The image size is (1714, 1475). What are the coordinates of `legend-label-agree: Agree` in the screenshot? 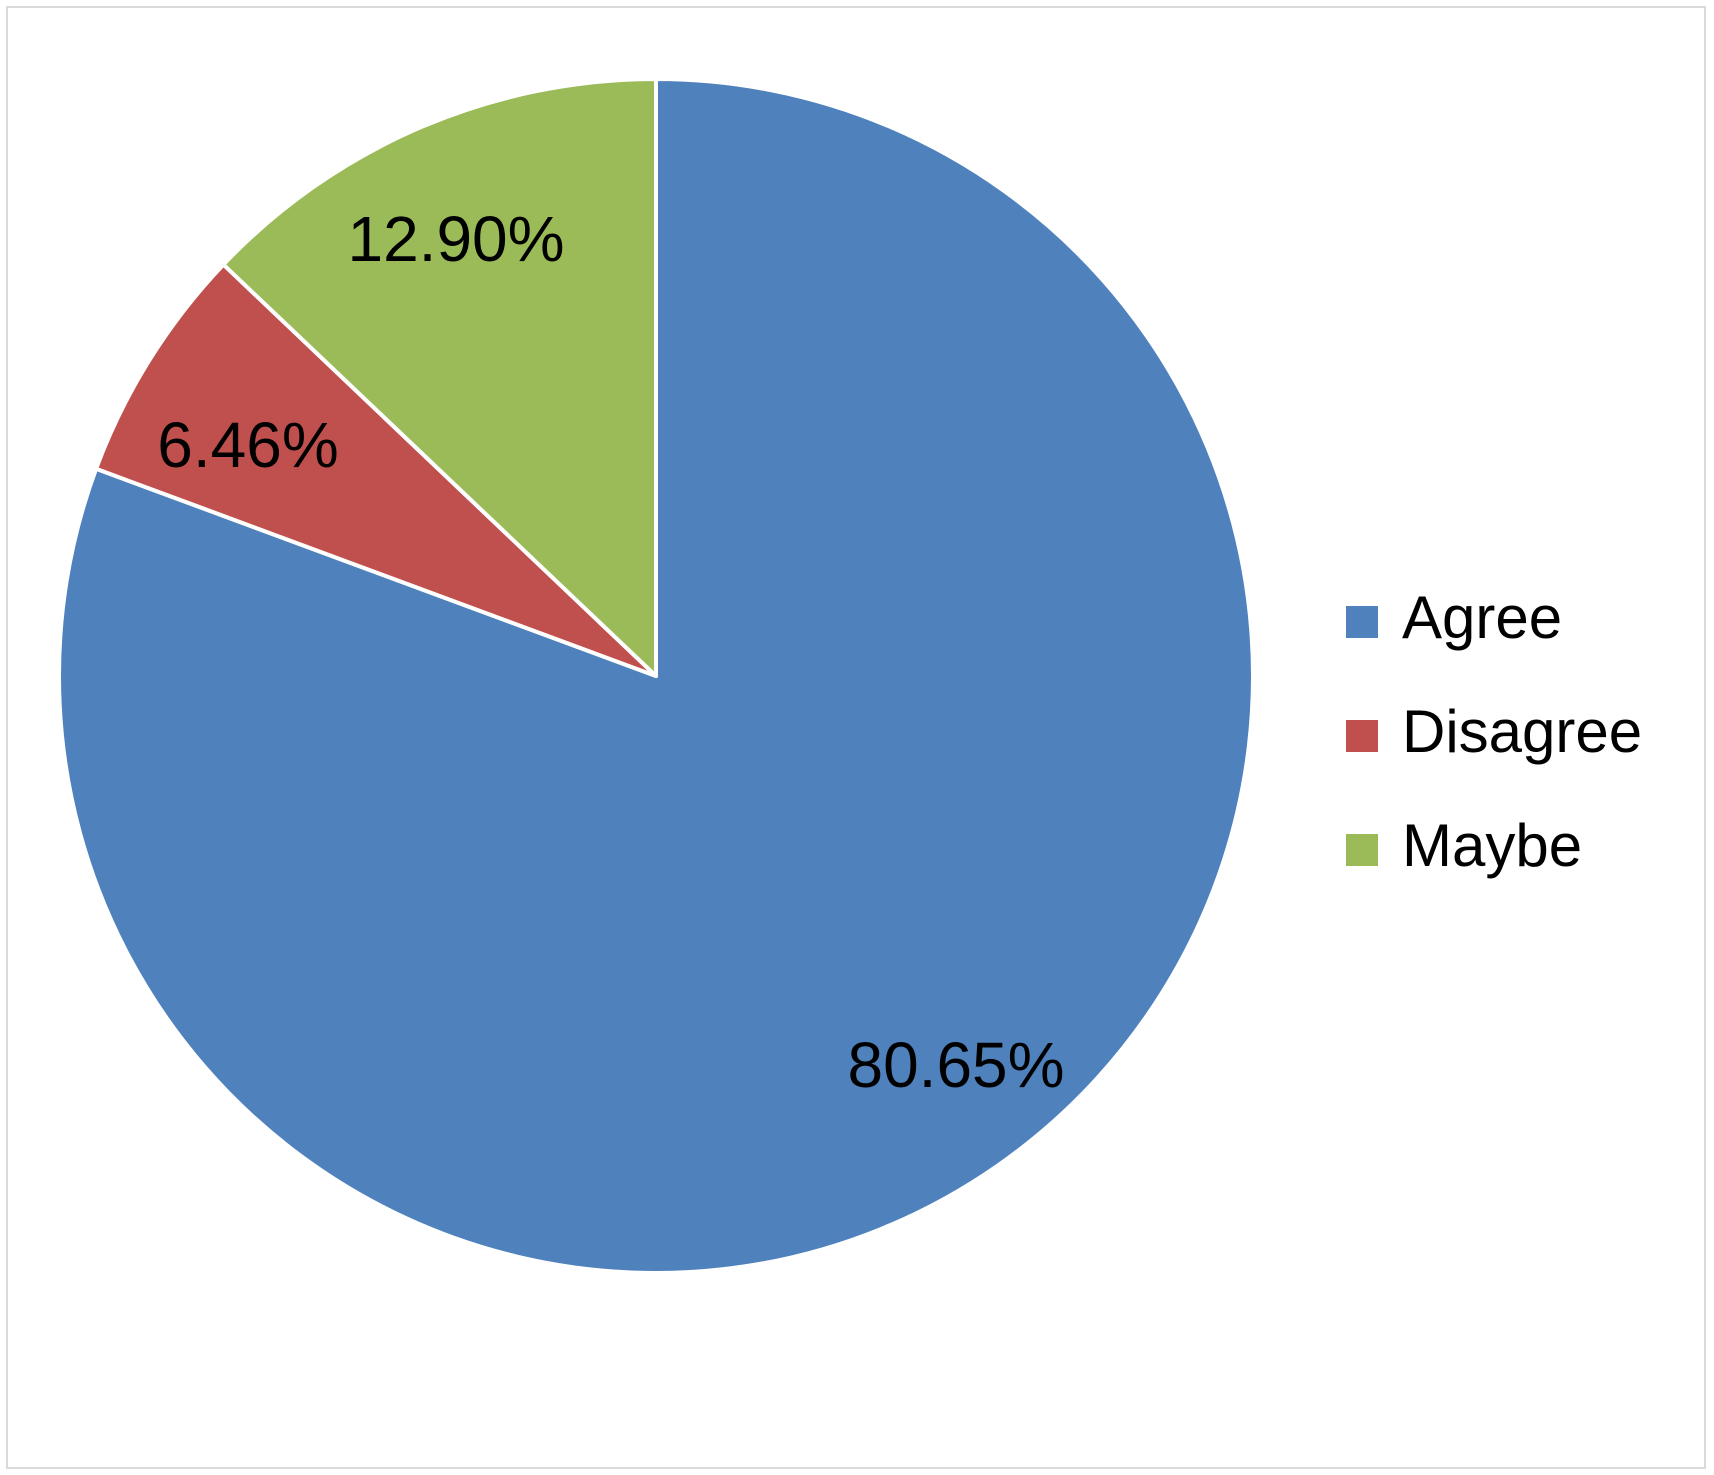 It's located at (1482, 617).